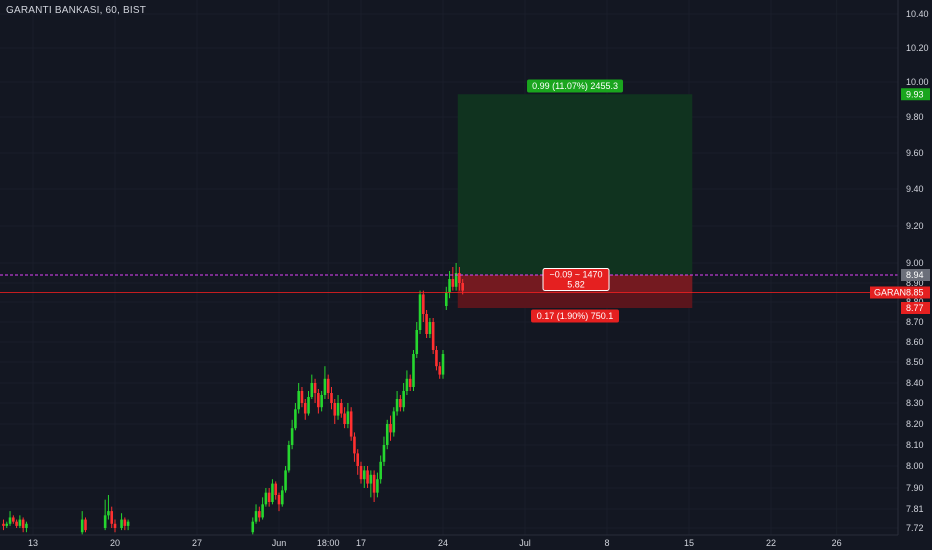 This screenshot has width=932, height=550. I want to click on price-tick-label: 8.40, so click(915, 383).